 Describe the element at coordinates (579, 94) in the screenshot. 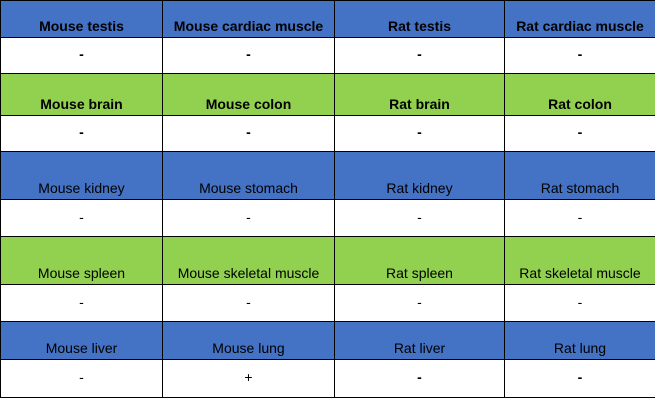

I see `label-cell-rat-colon: Rat colon` at that location.